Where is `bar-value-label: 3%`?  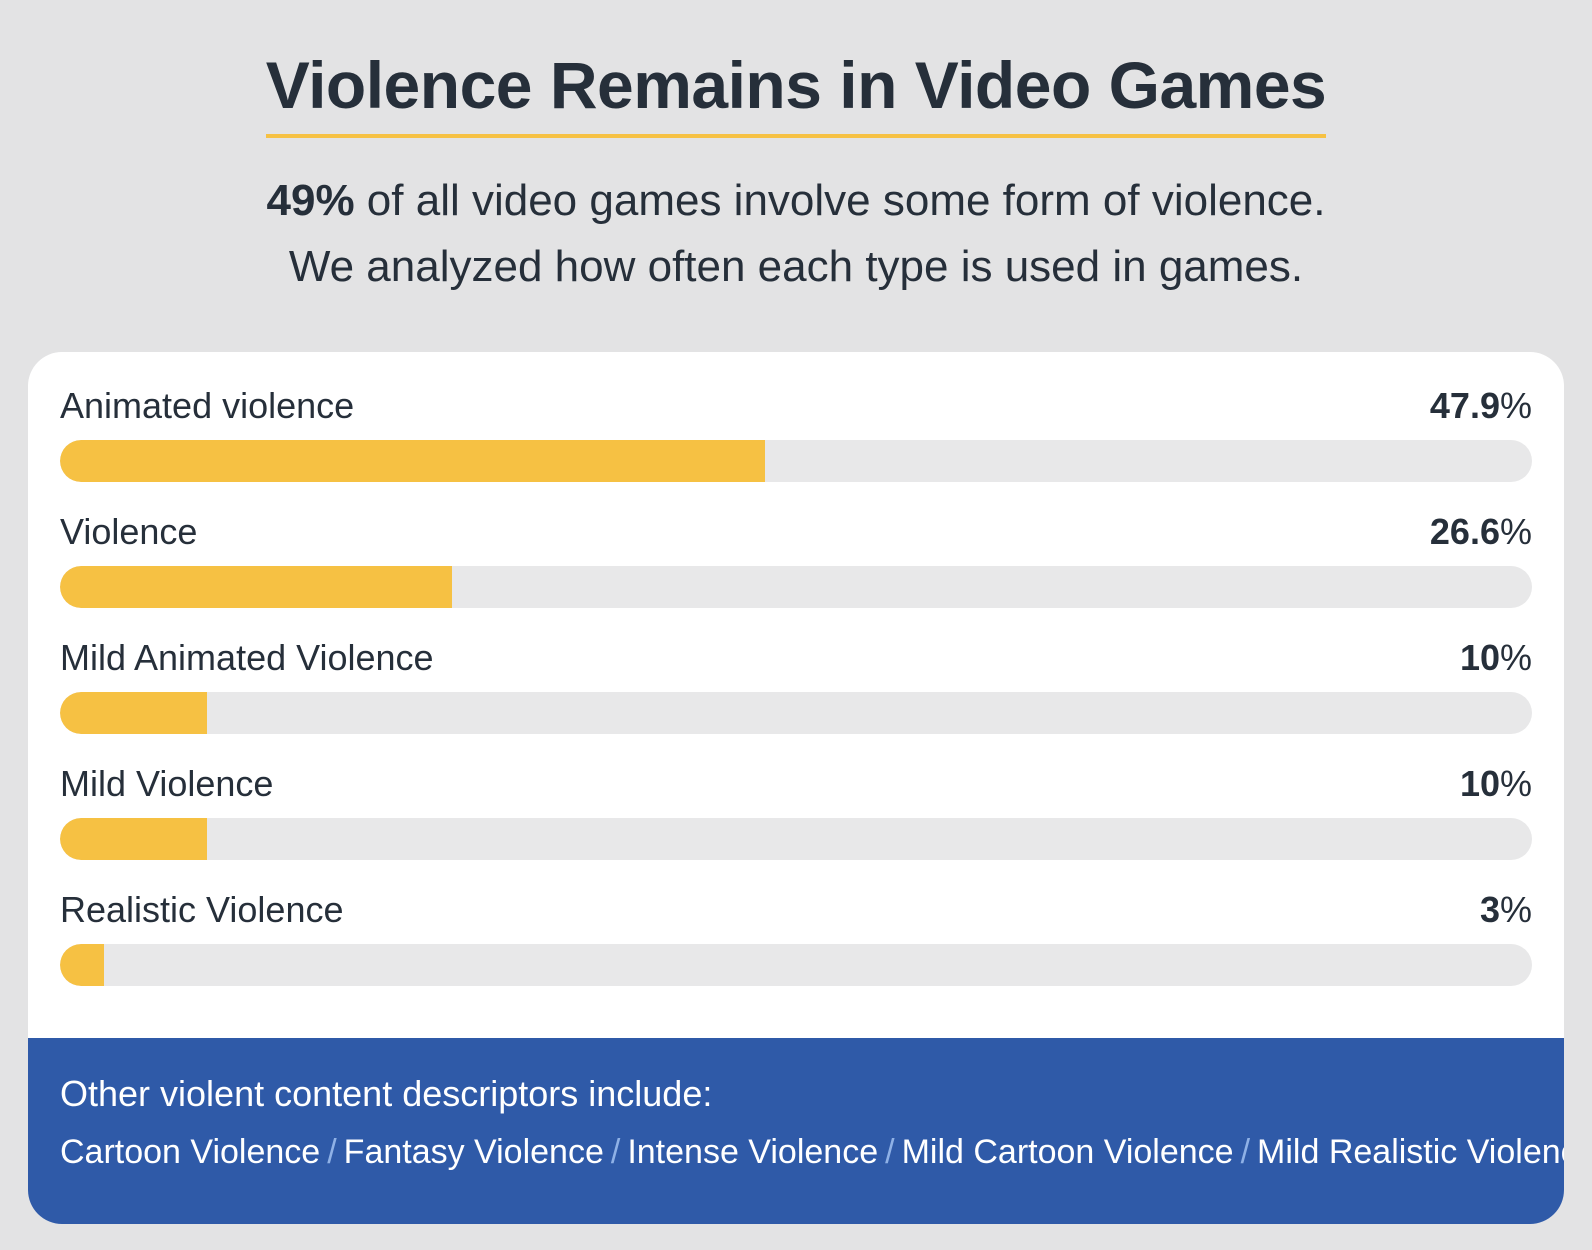 bar-value-label: 3% is located at coordinates (1506, 910).